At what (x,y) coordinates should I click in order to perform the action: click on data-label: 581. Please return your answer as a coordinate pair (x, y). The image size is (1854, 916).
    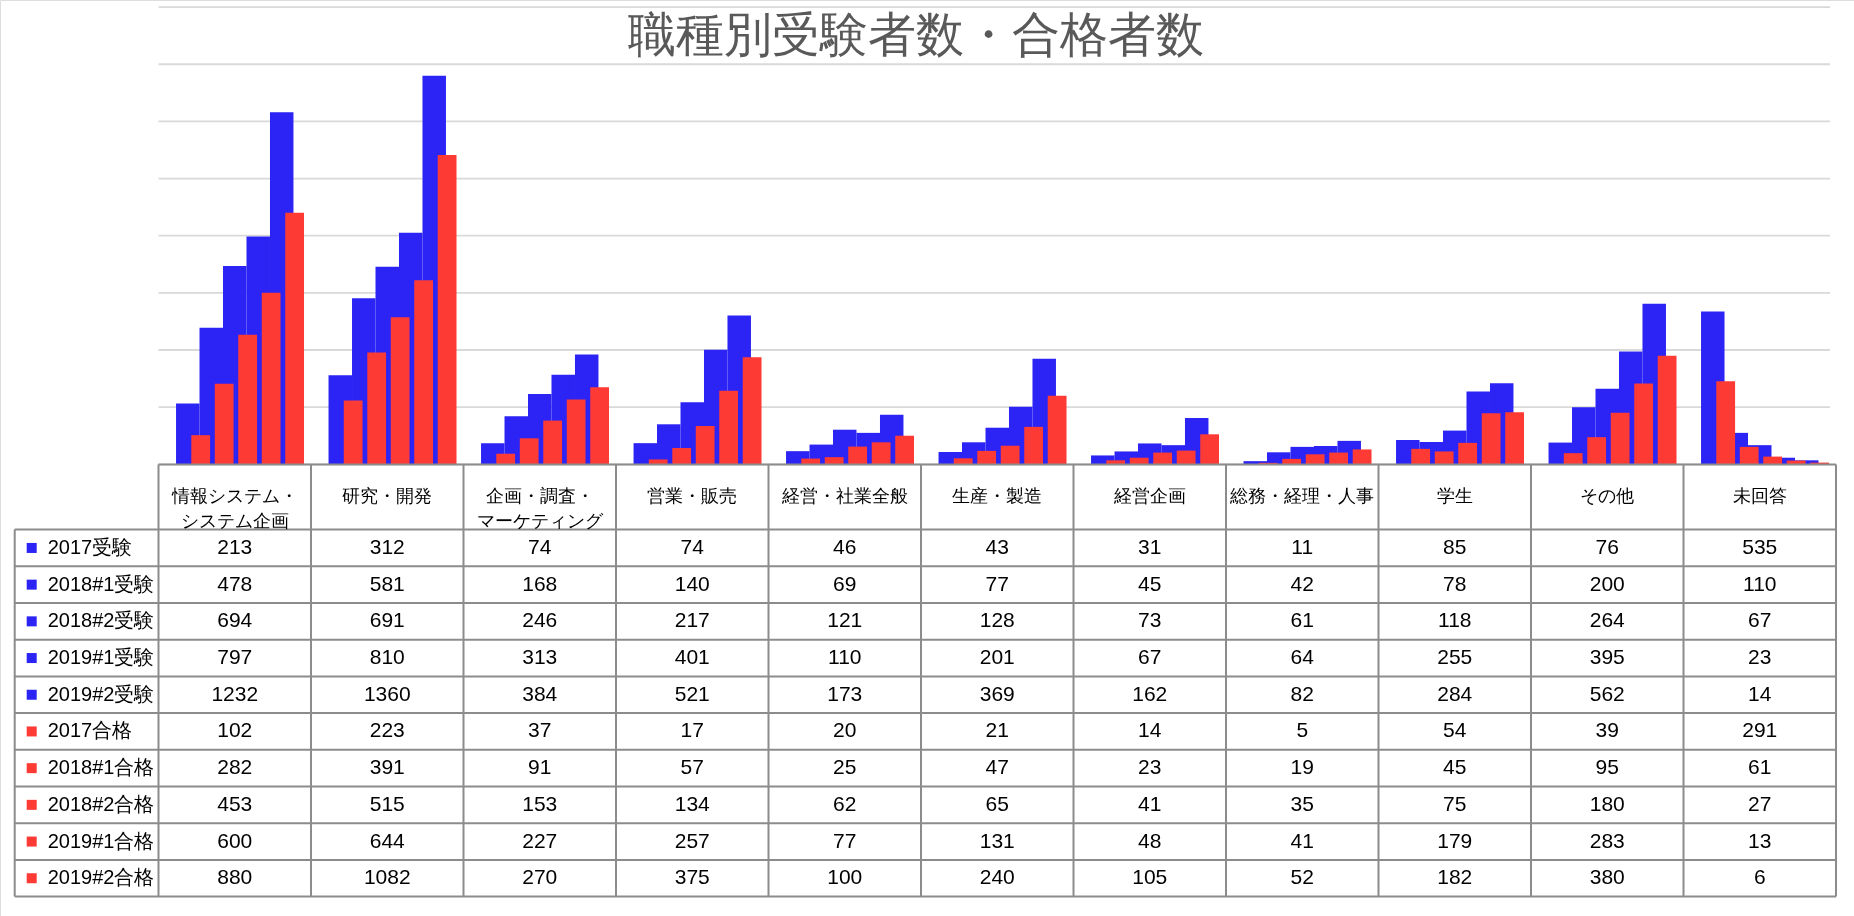
    Looking at the image, I should click on (387, 583).